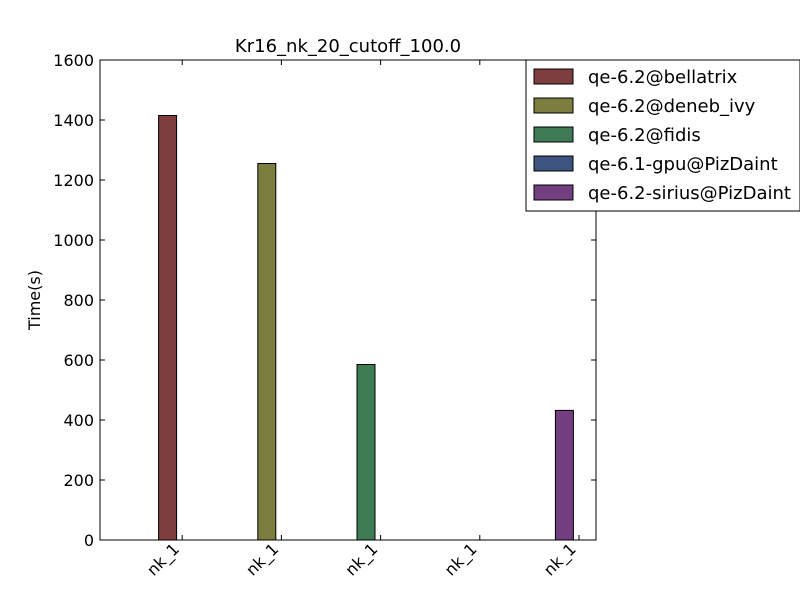  Describe the element at coordinates (34, 300) in the screenshot. I see `y-axis-label: Time(s)` at that location.